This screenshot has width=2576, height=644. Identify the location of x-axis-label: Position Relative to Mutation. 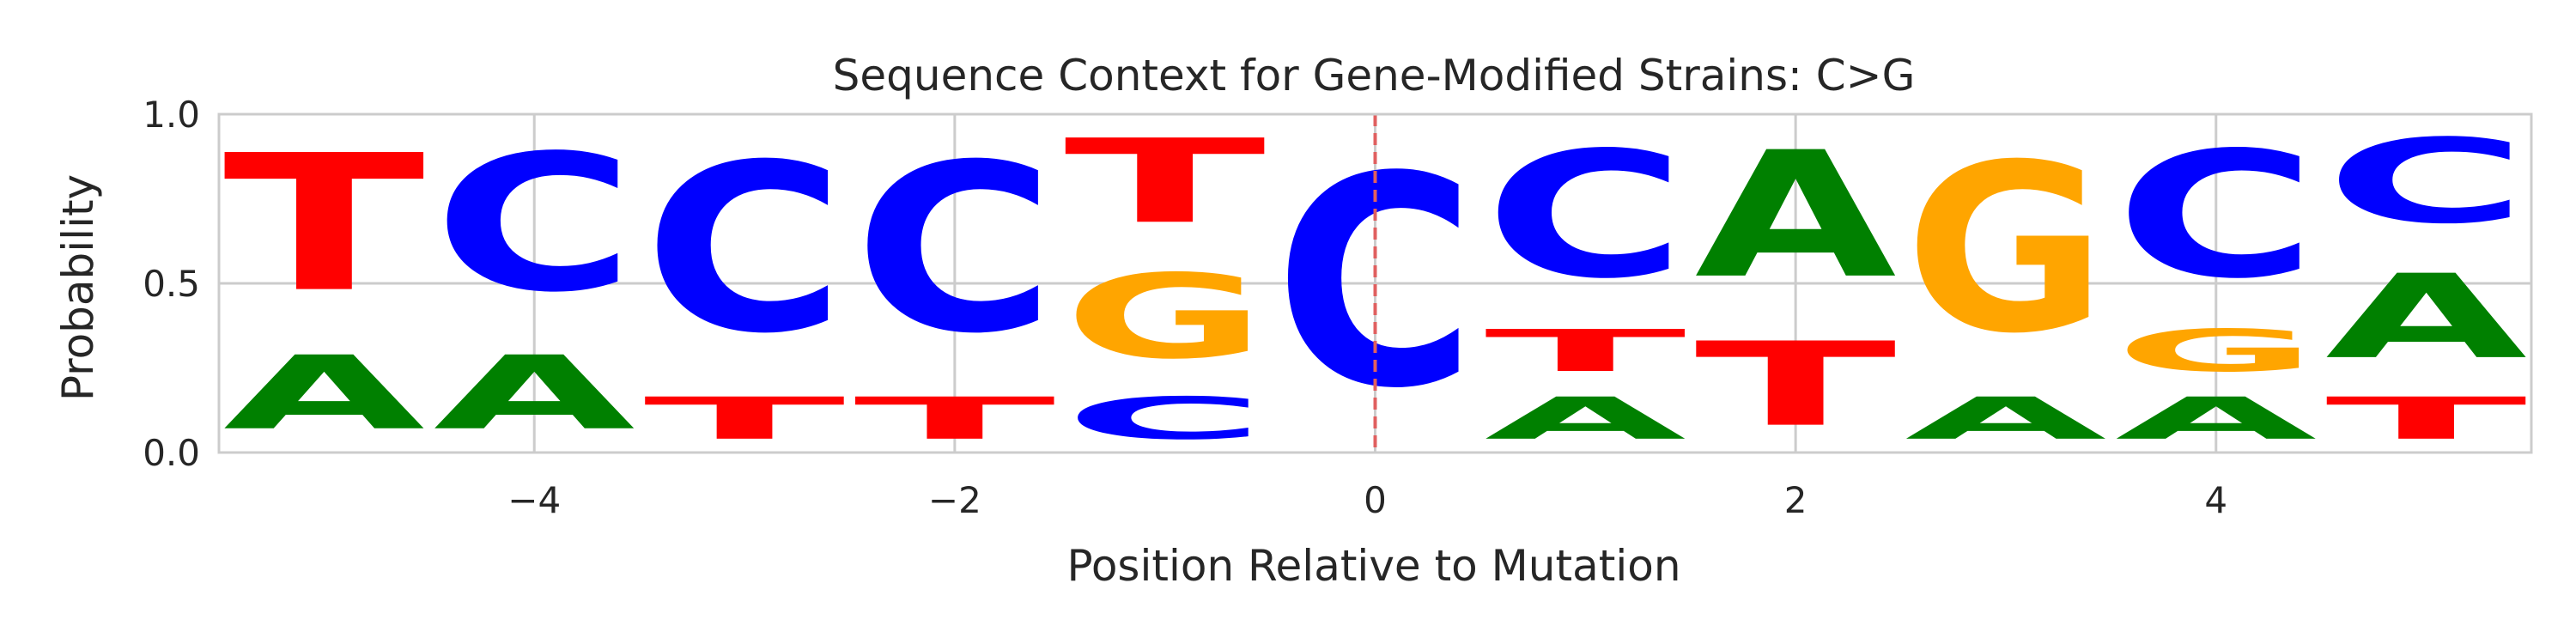
(1373, 566).